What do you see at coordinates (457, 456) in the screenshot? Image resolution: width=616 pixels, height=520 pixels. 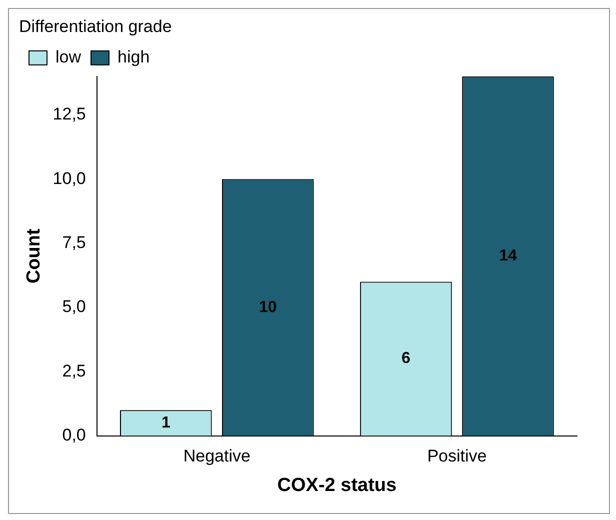 I see `x-tick-label: Positive` at bounding box center [457, 456].